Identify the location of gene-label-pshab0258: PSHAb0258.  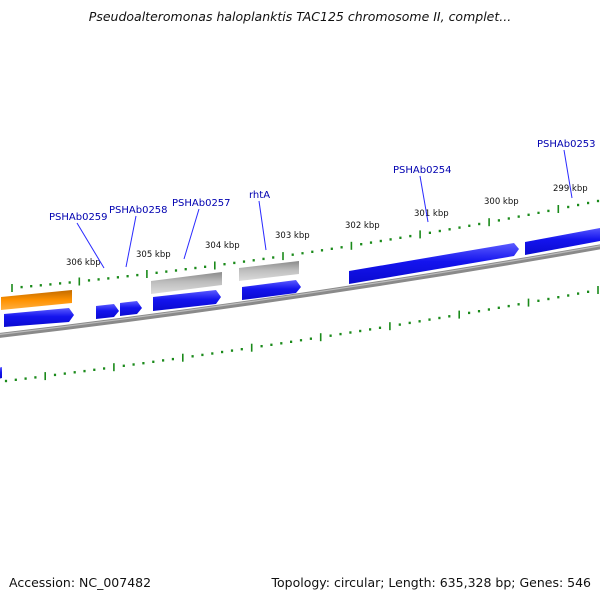
(138, 210).